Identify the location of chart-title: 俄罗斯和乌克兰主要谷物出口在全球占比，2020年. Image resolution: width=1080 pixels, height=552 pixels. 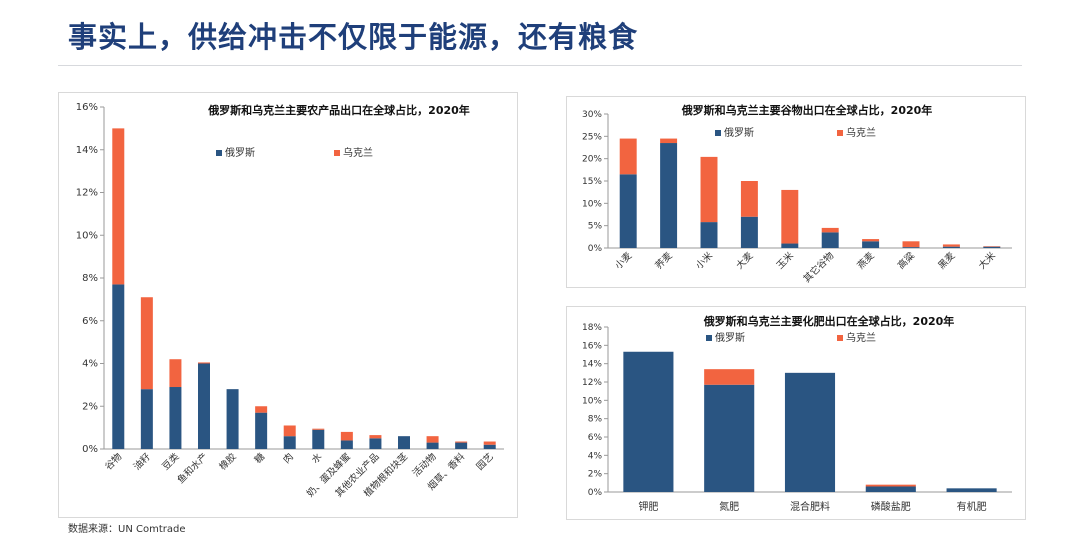
(807, 110).